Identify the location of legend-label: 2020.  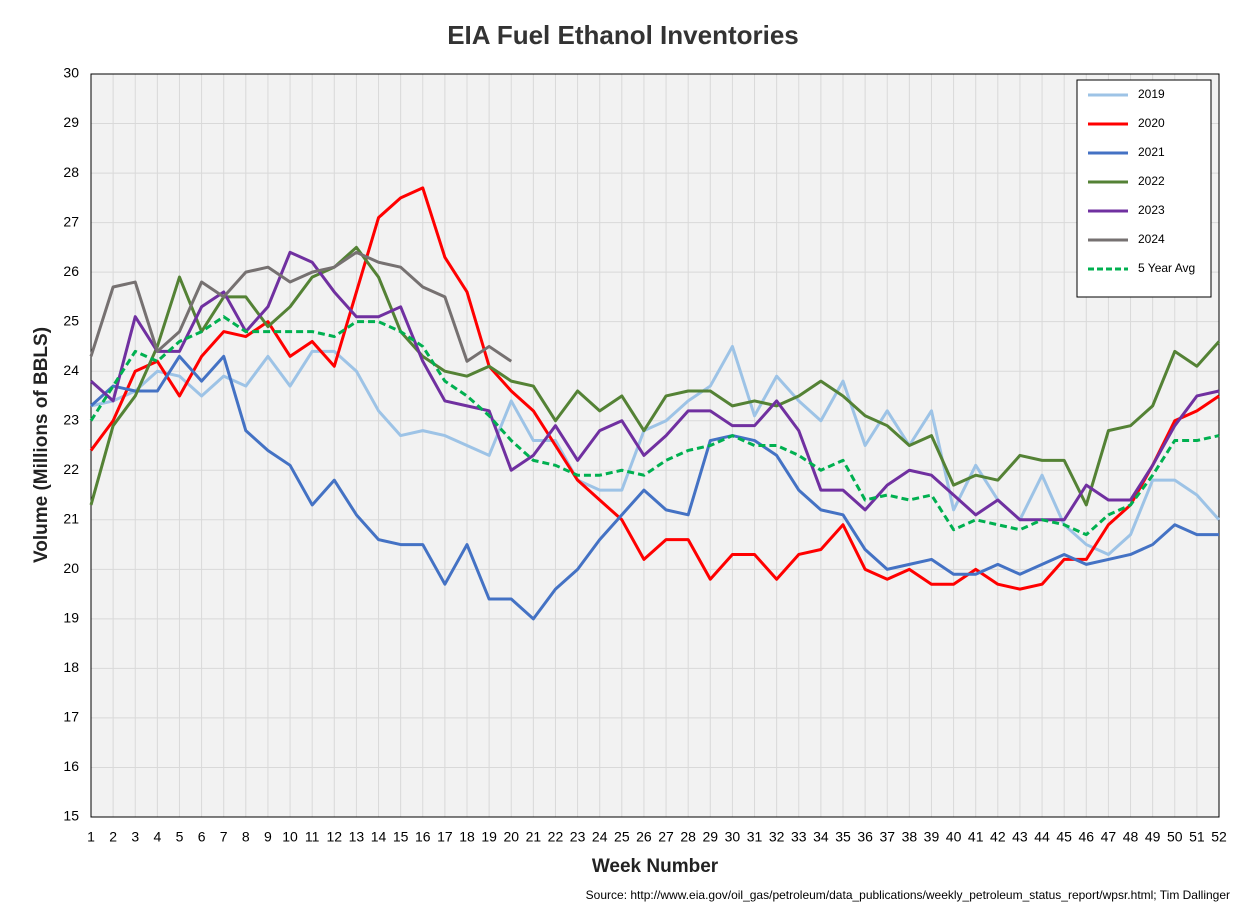
(1151, 123).